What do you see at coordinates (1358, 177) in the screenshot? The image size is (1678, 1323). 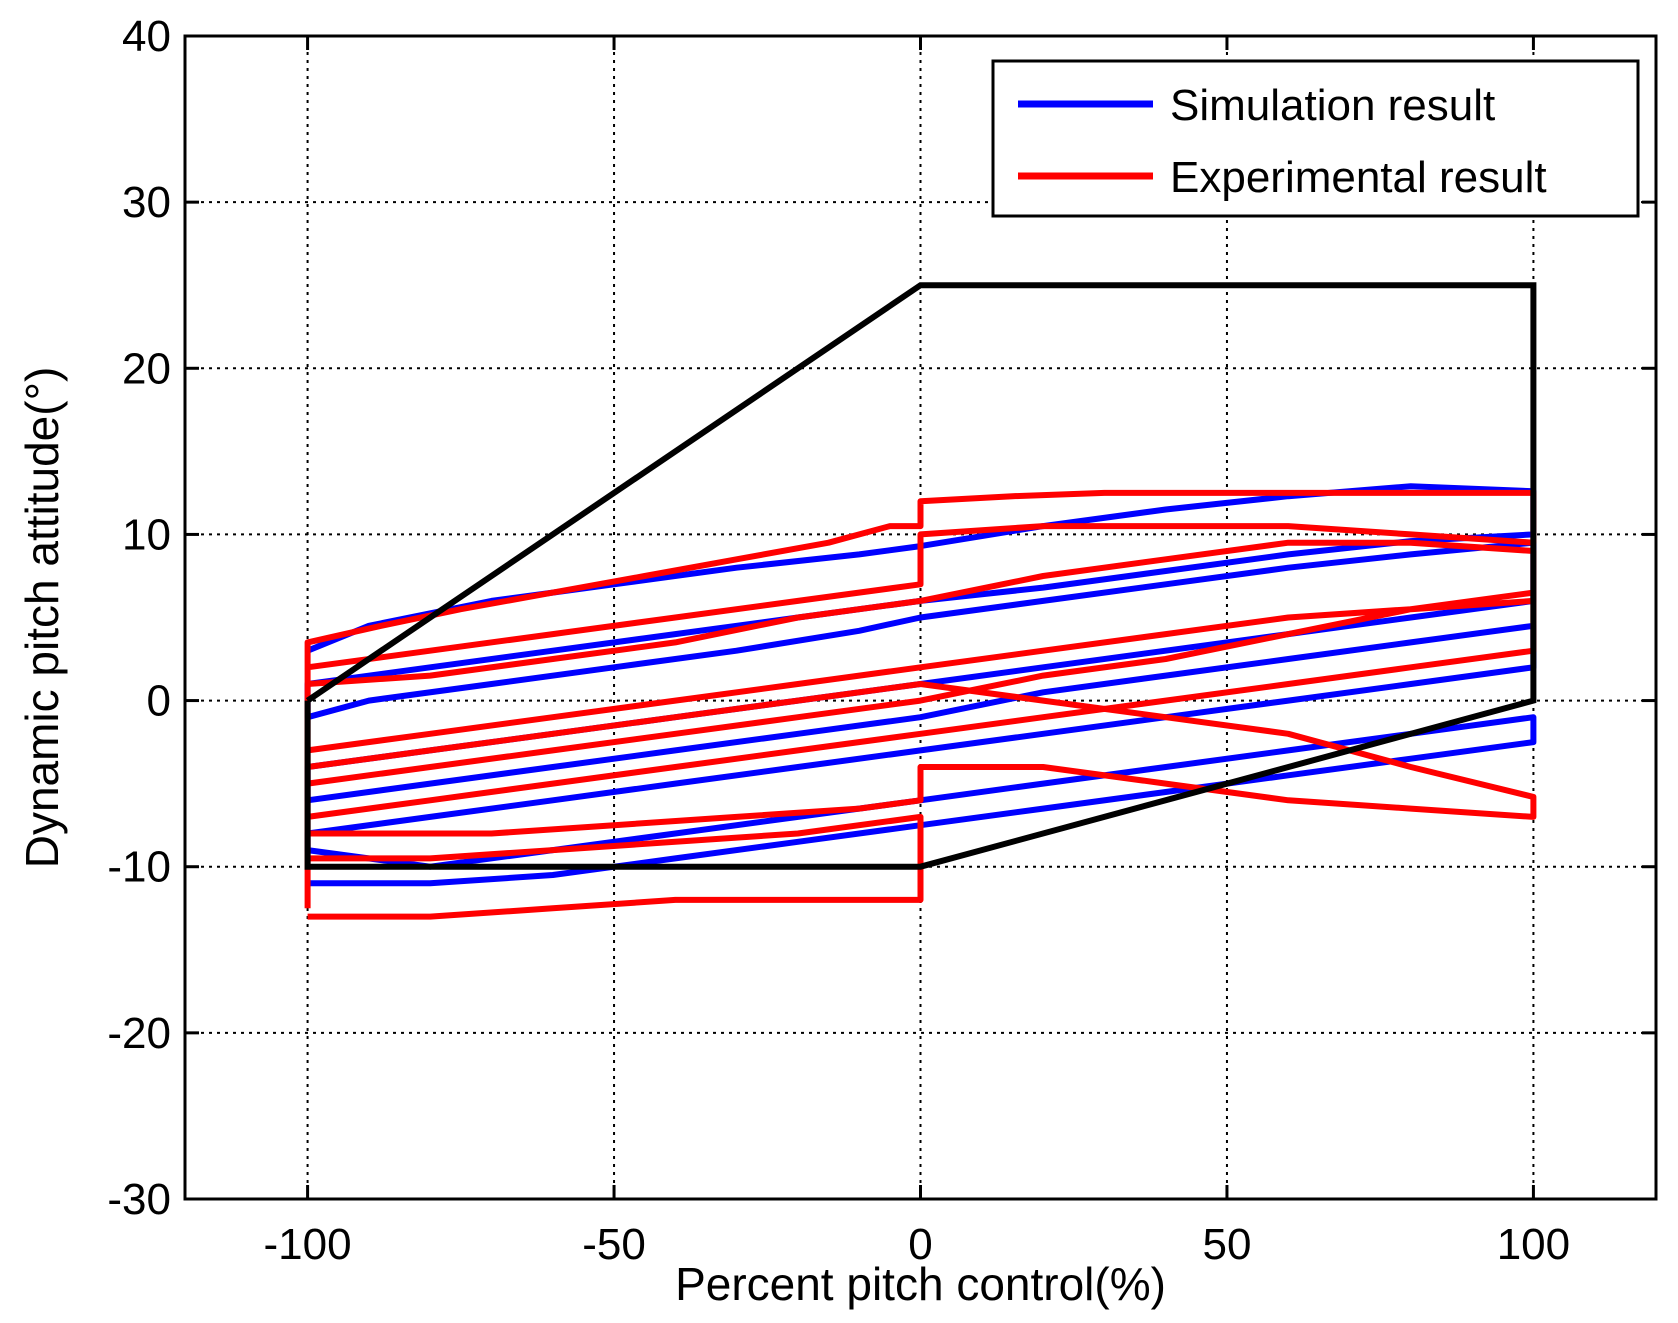 I see `legend-label-experimental: Experimental result` at bounding box center [1358, 177].